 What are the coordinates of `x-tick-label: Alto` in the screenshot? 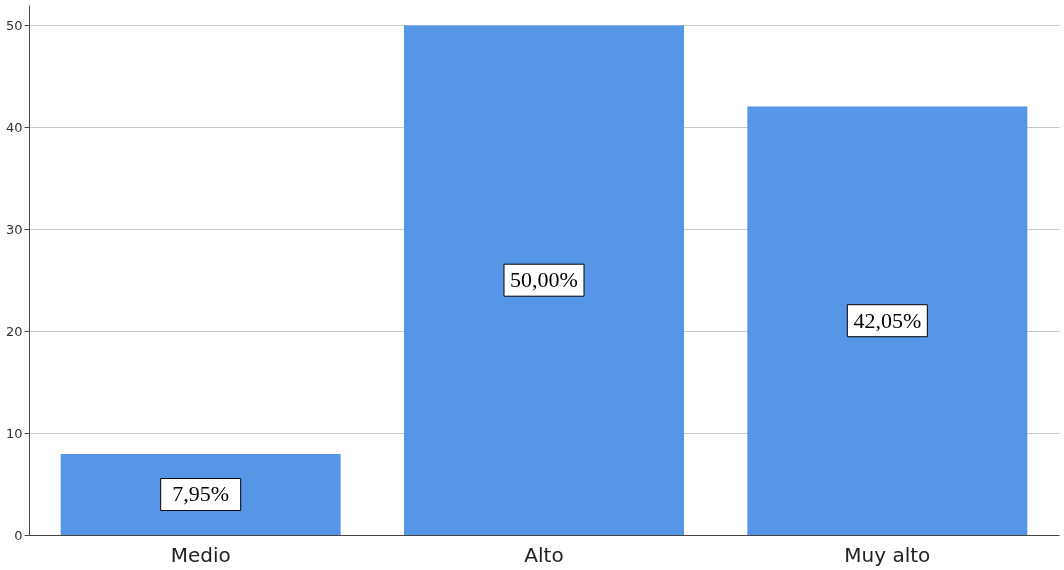 It's located at (544, 554).